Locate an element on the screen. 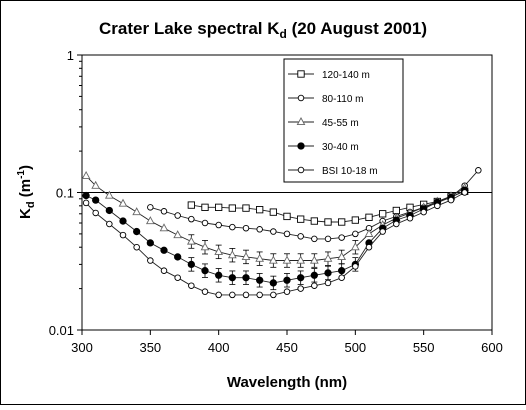  title-main: Crater Lake spectral K is located at coordinates (189, 28).